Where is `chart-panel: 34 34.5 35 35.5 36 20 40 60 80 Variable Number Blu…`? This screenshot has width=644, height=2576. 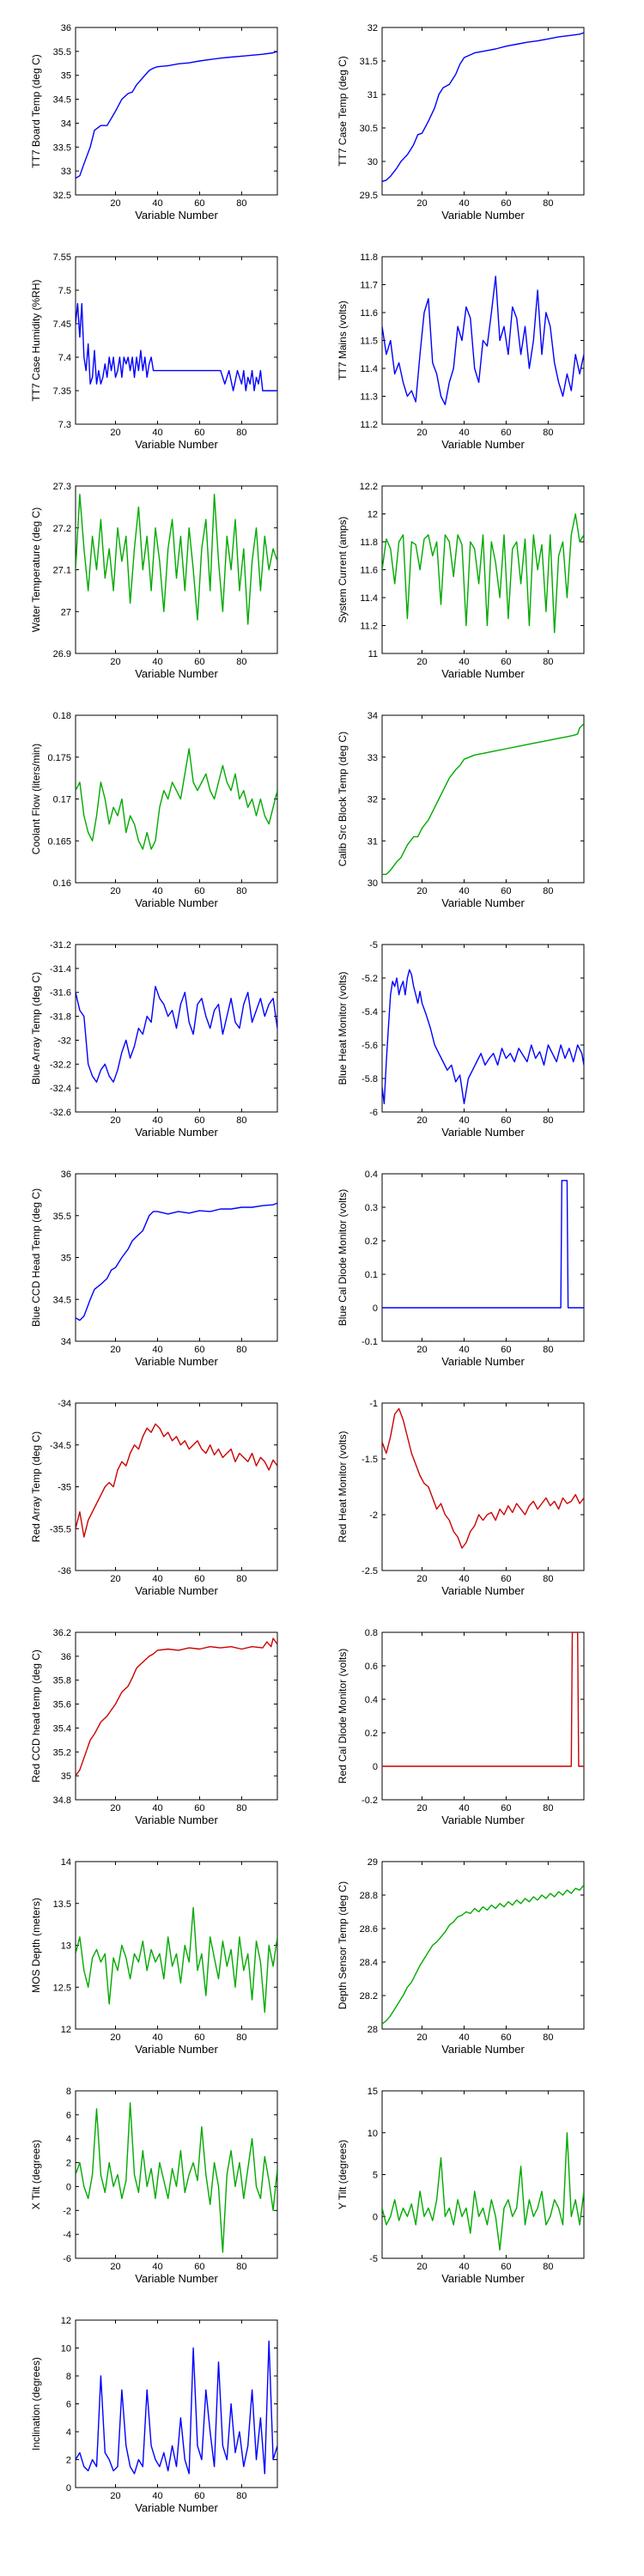 chart-panel: 34 34.5 35 35.5 36 20 40 60 80 Variable Number Blu… is located at coordinates (154, 1269).